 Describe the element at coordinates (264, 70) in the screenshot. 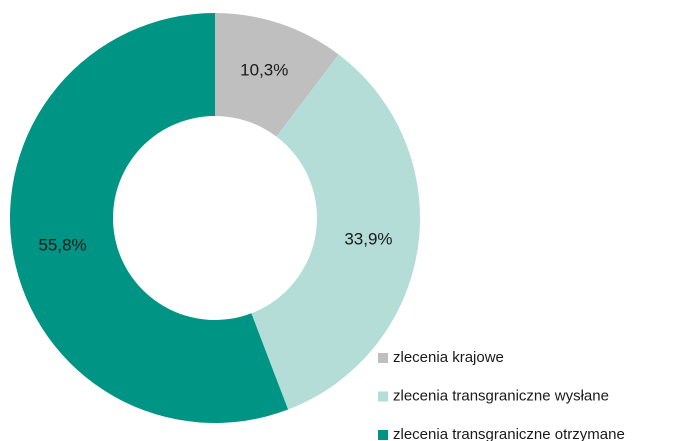

I see `data-label: 10,3%` at that location.